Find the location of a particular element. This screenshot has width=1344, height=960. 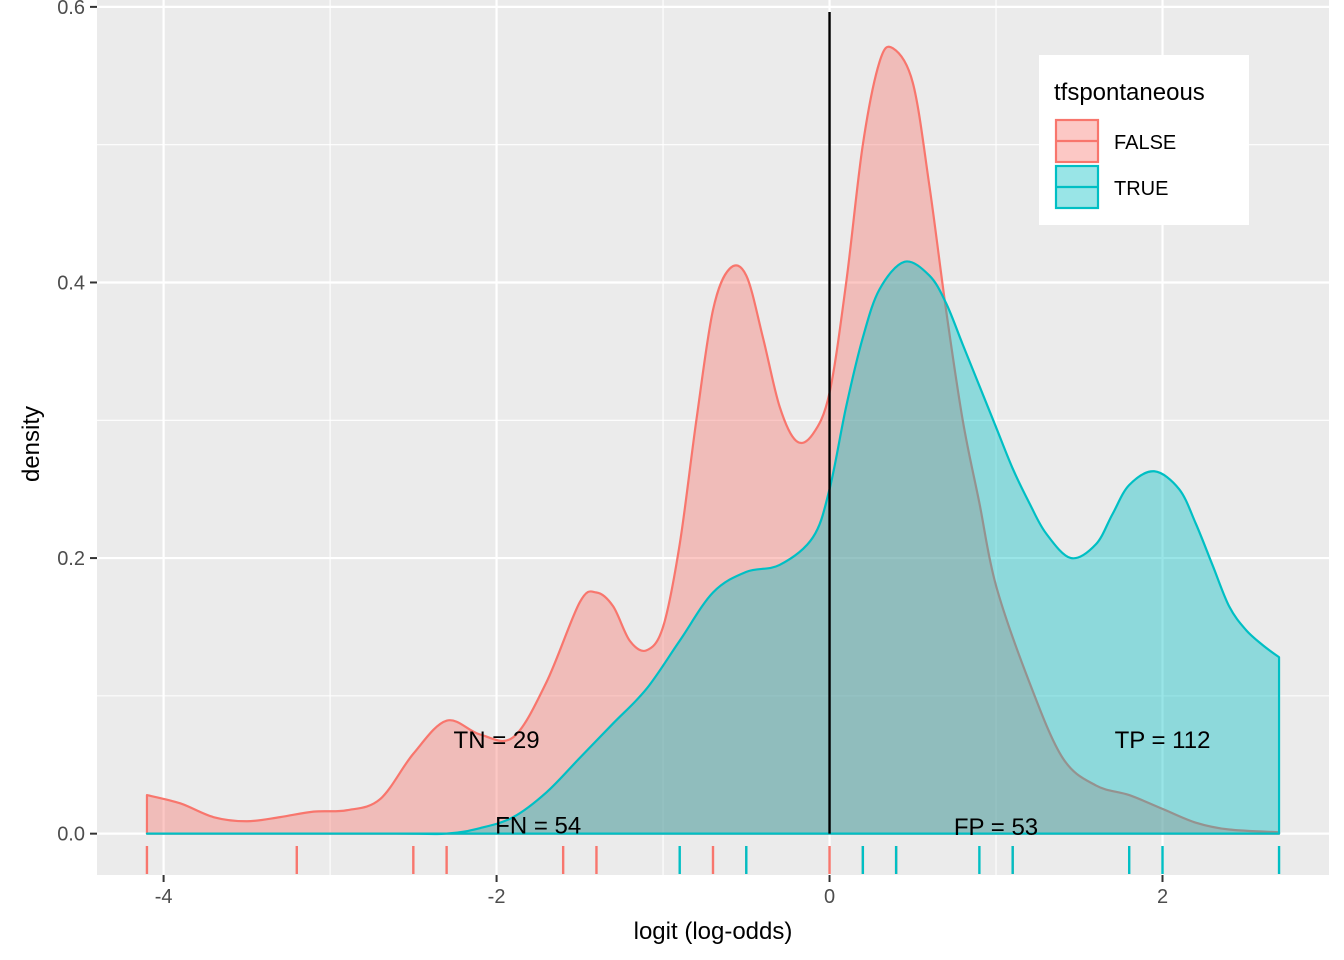

legend: tfspontaneous FALSE TRUE is located at coordinates (1144, 140).